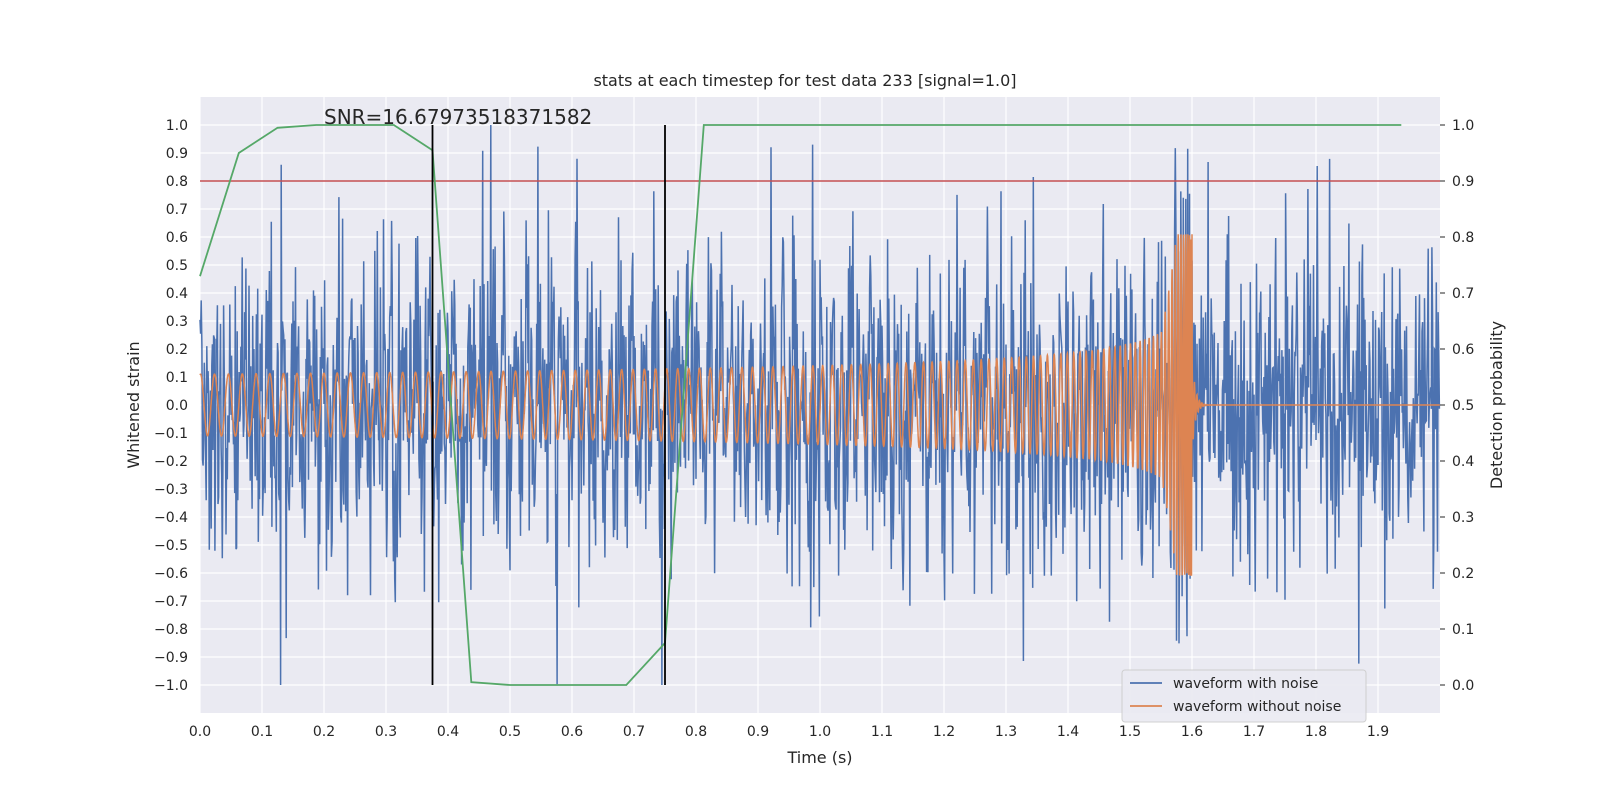 This screenshot has width=1600, height=800. What do you see at coordinates (1463, 462) in the screenshot?
I see `y2-tick-label: 0.4` at bounding box center [1463, 462].